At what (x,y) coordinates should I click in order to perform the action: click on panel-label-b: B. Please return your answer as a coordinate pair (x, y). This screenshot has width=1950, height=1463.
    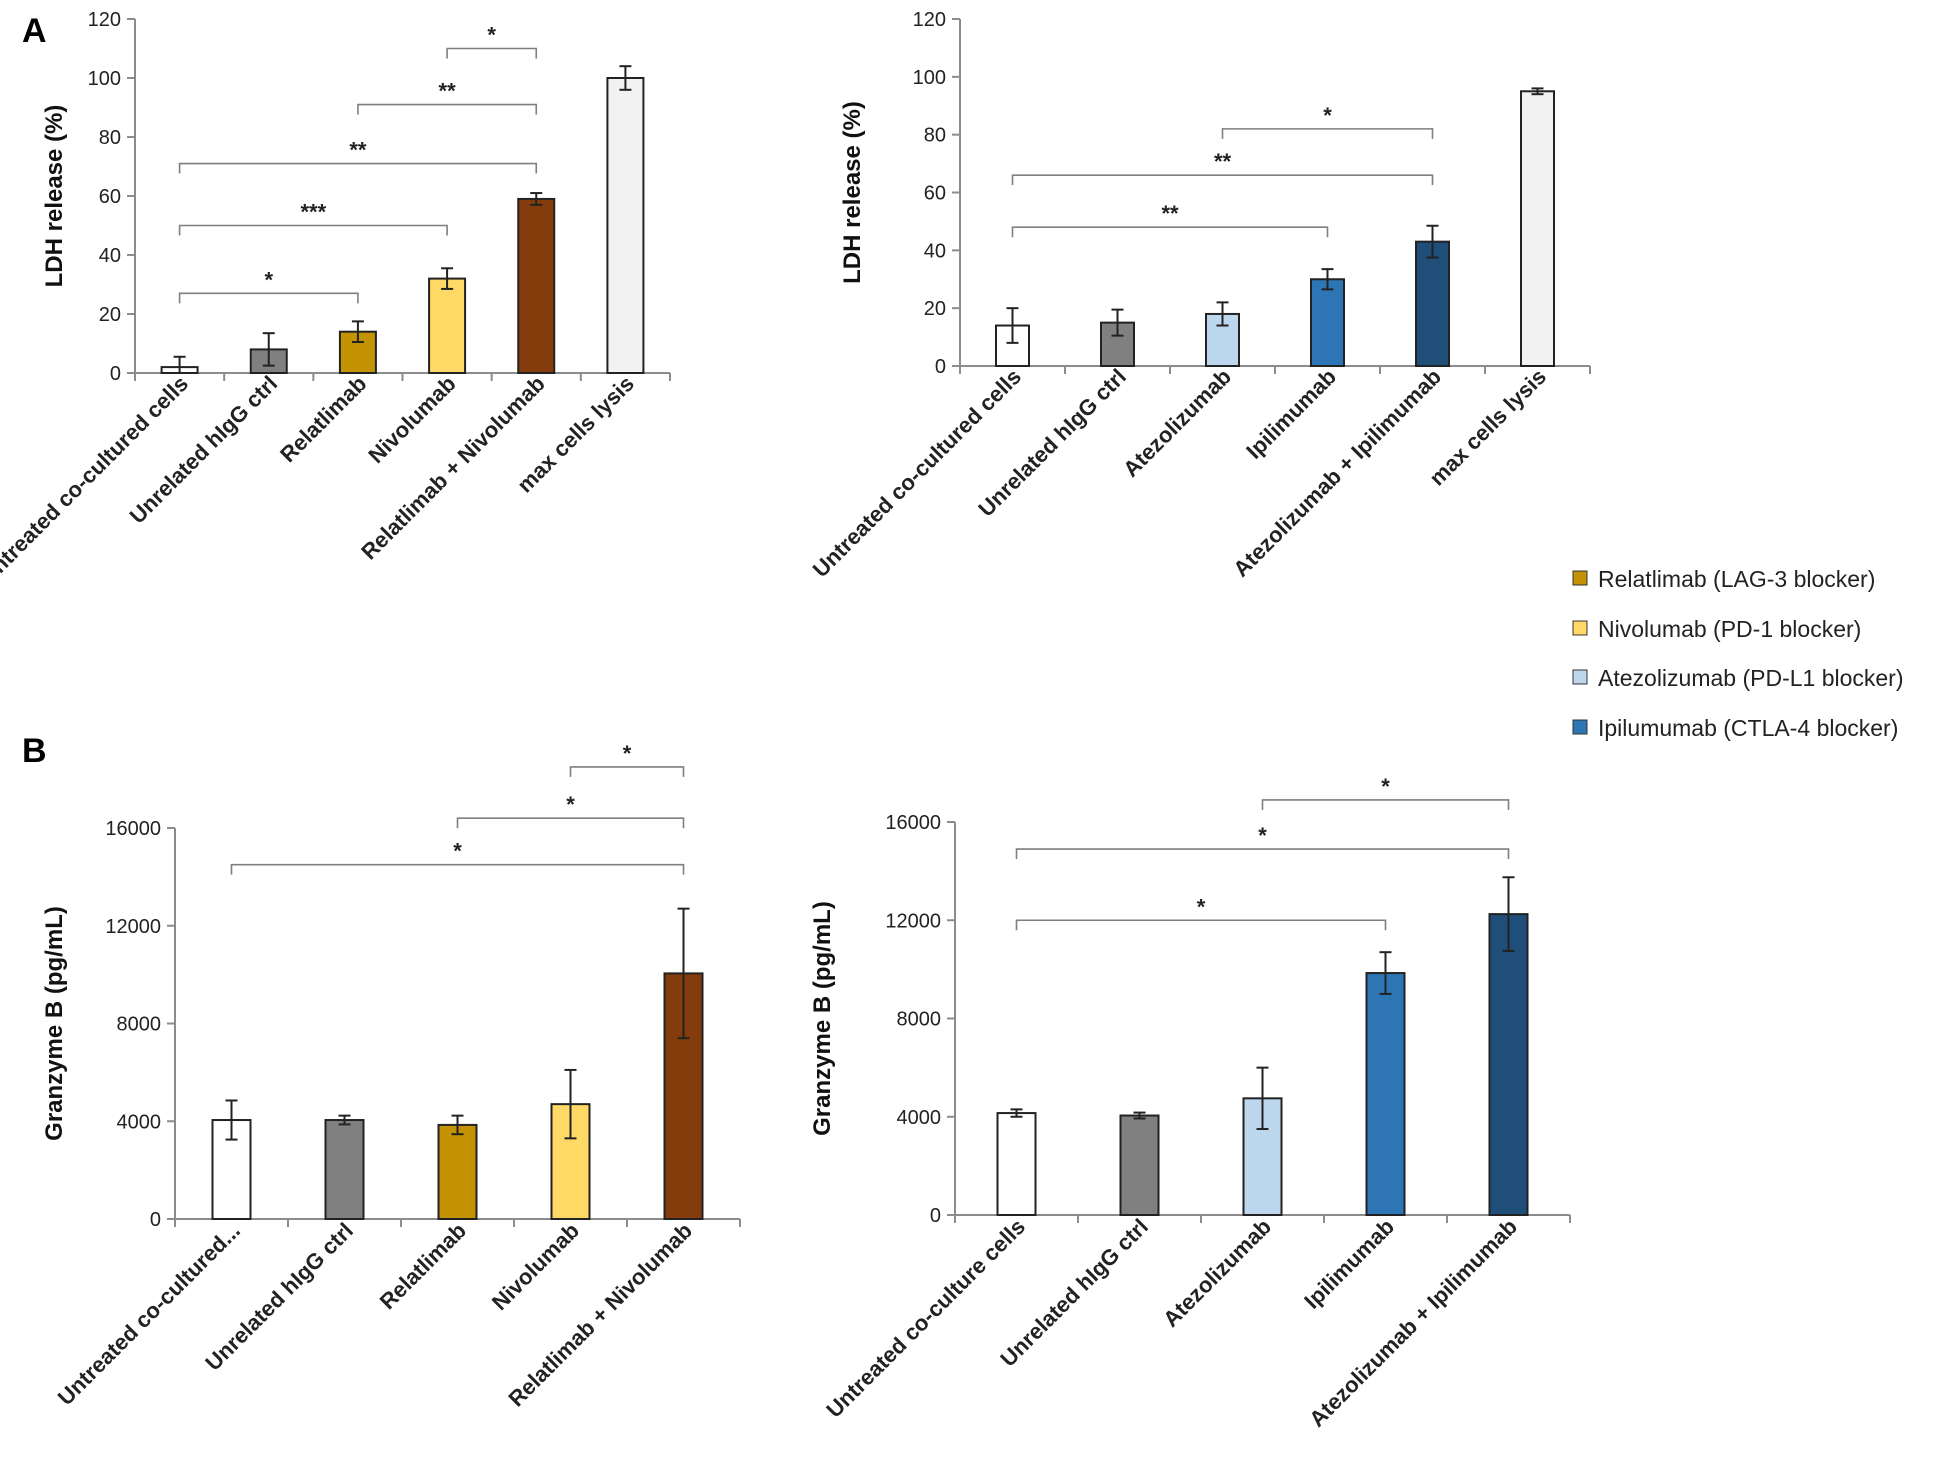
    Looking at the image, I should click on (34, 751).